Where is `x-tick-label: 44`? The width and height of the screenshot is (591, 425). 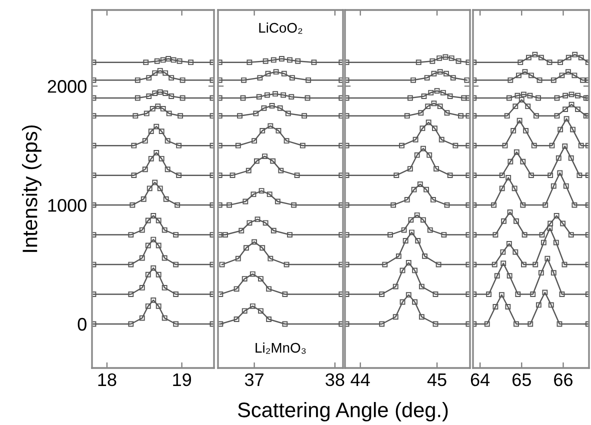
x-tick-label: 44 is located at coordinates (360, 380).